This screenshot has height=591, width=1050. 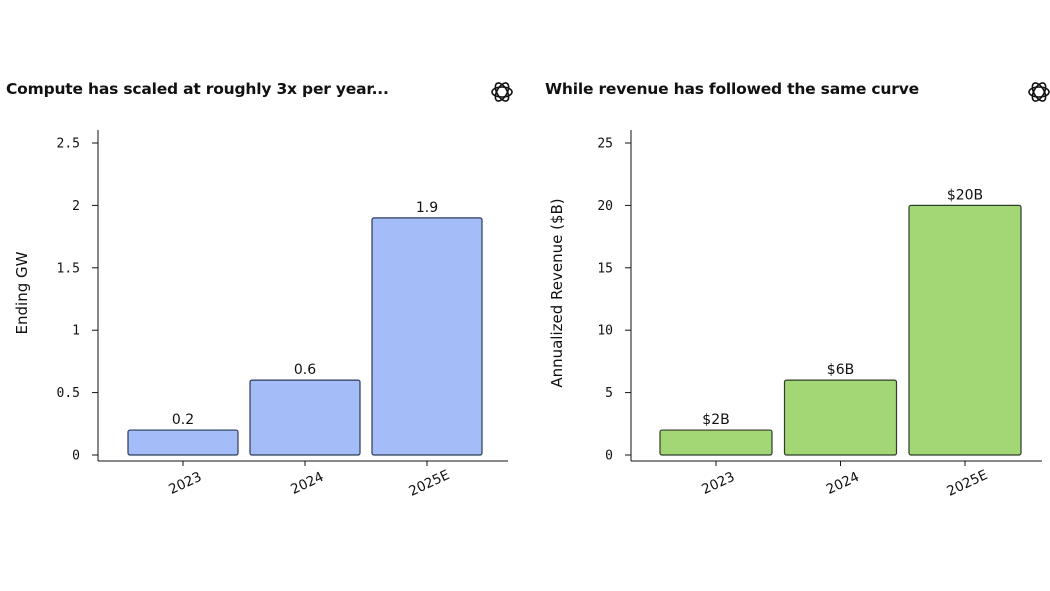 What do you see at coordinates (68, 393) in the screenshot?
I see `y-tick-label: 0.5` at bounding box center [68, 393].